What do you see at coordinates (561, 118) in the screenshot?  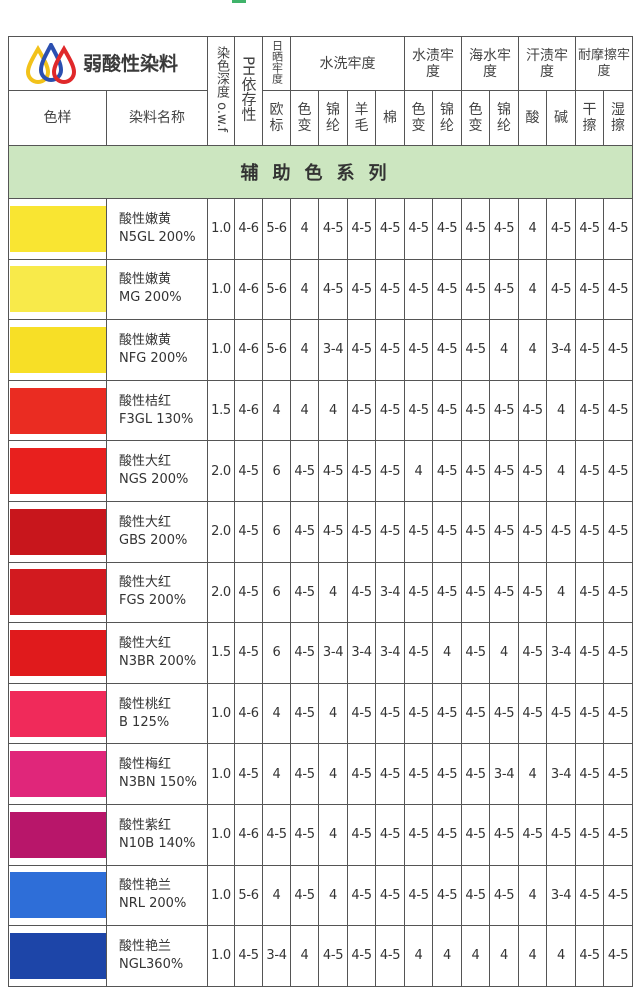 I see `sub-sweat-alkali: 碱` at bounding box center [561, 118].